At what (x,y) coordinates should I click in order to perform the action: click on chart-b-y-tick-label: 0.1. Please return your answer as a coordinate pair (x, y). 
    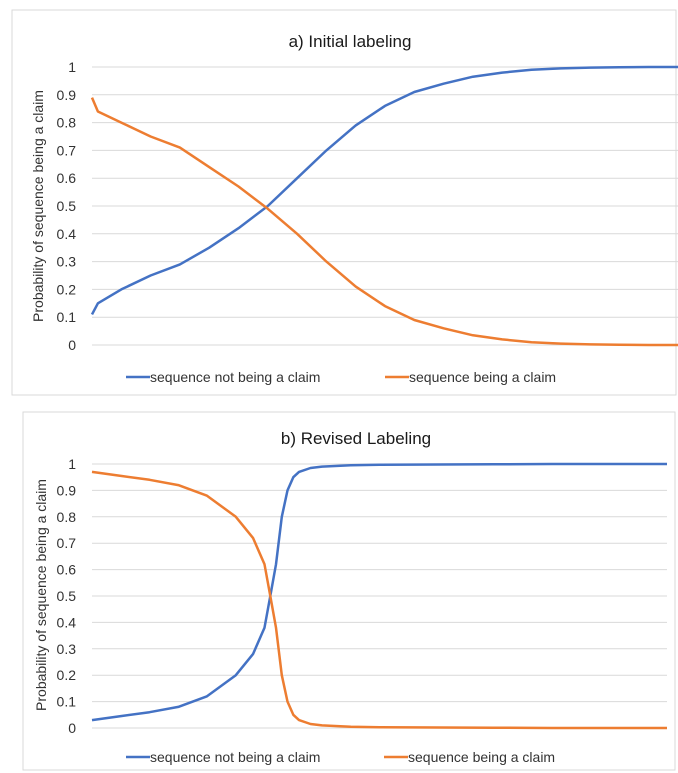
    Looking at the image, I should click on (67, 702).